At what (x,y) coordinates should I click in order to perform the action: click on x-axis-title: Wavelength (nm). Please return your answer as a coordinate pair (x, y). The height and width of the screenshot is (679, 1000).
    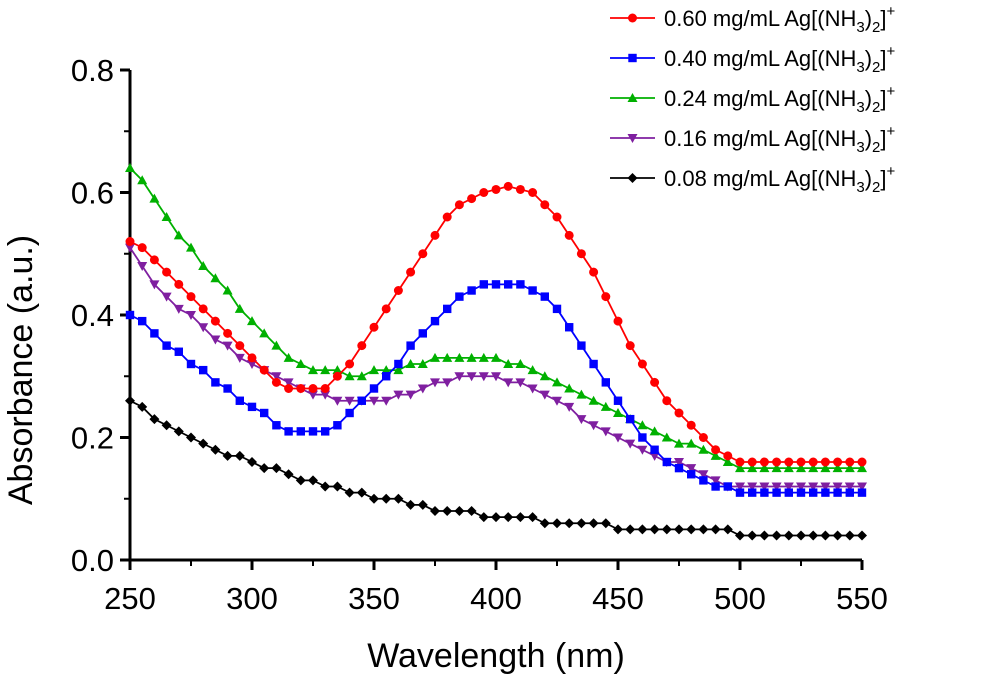
    Looking at the image, I should click on (496, 656).